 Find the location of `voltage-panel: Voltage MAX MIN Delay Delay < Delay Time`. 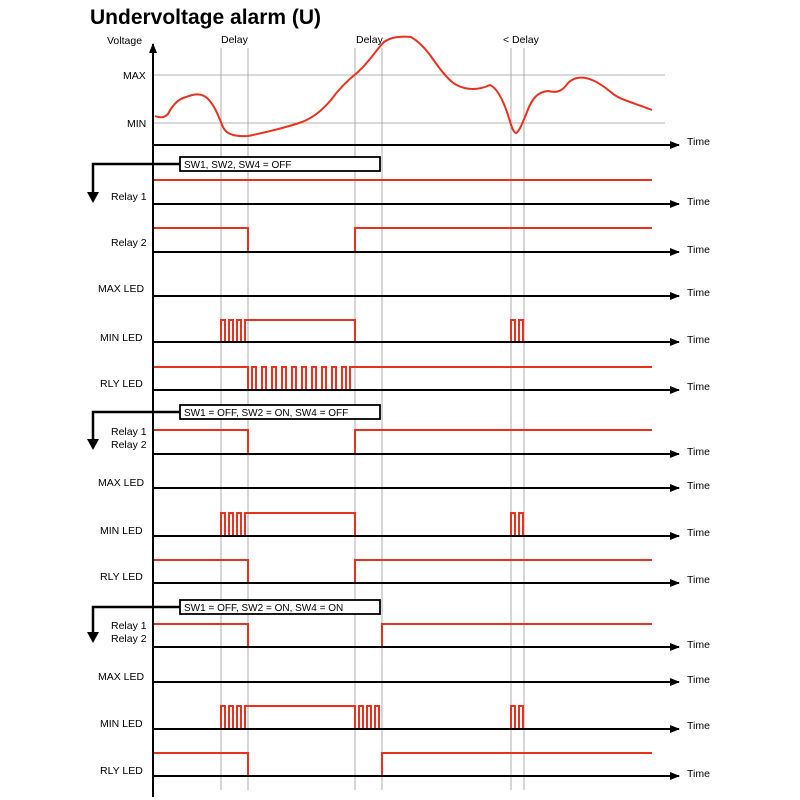

voltage-panel: Voltage MAX MIN Delay Delay < Delay Time is located at coordinates (408, 91).